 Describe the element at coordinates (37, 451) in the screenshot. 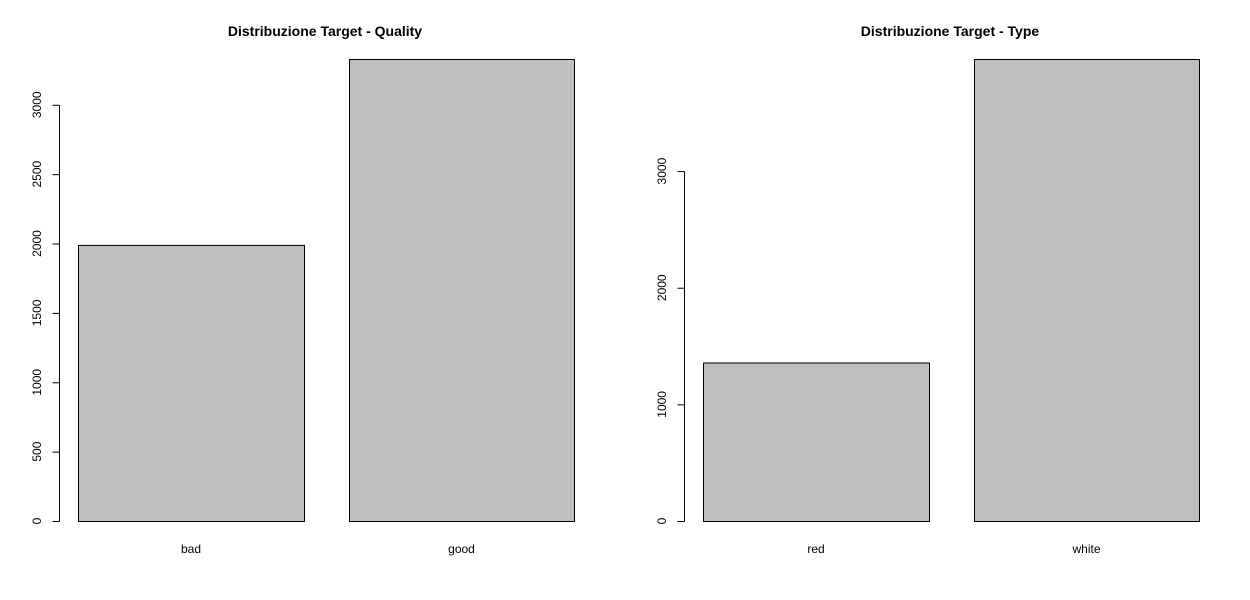

I see `y-tick-label: 500` at that location.